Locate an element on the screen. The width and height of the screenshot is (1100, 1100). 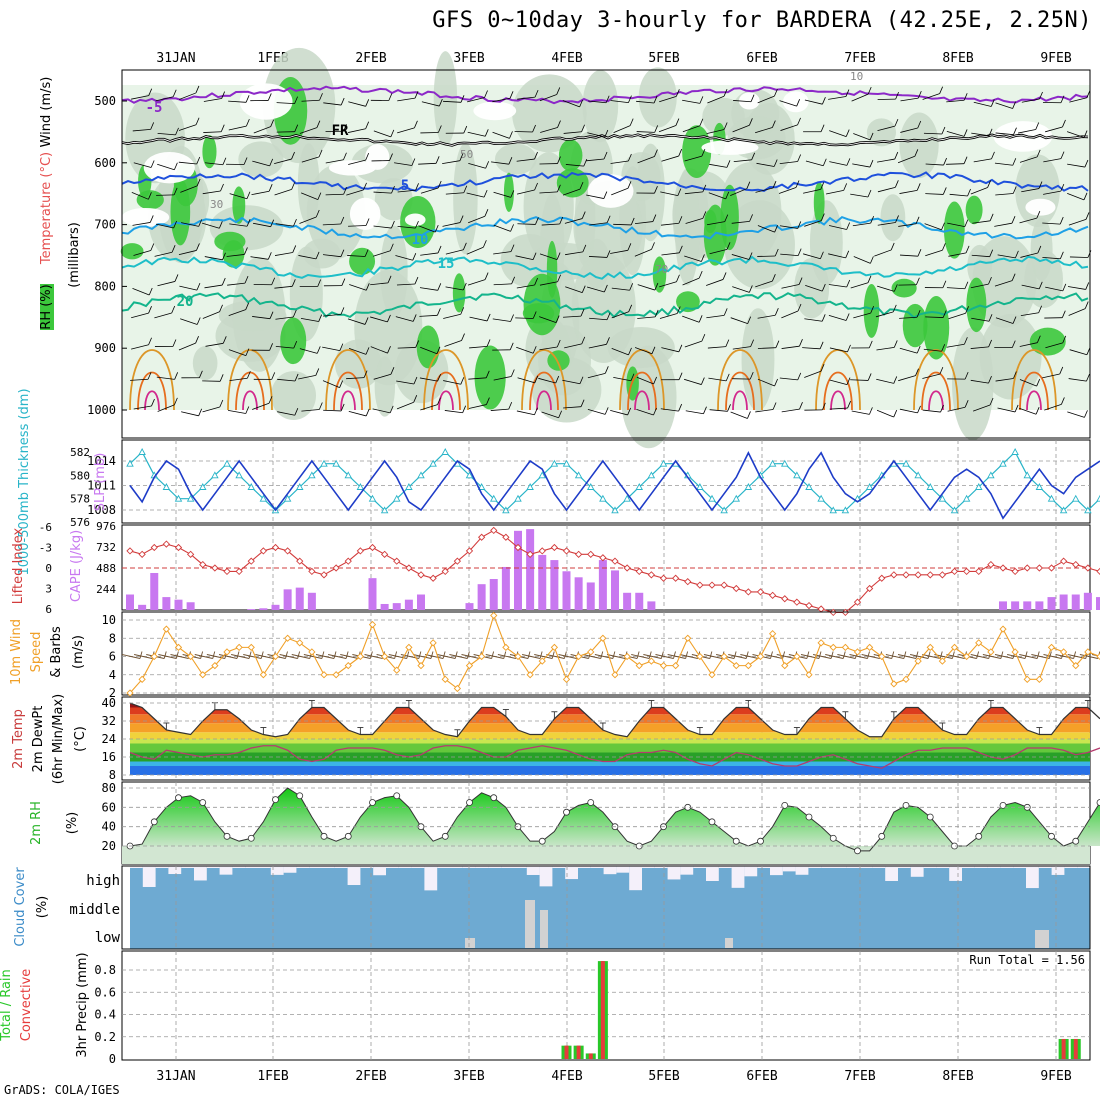
rh-dry-patch is located at coordinates (365, 213).